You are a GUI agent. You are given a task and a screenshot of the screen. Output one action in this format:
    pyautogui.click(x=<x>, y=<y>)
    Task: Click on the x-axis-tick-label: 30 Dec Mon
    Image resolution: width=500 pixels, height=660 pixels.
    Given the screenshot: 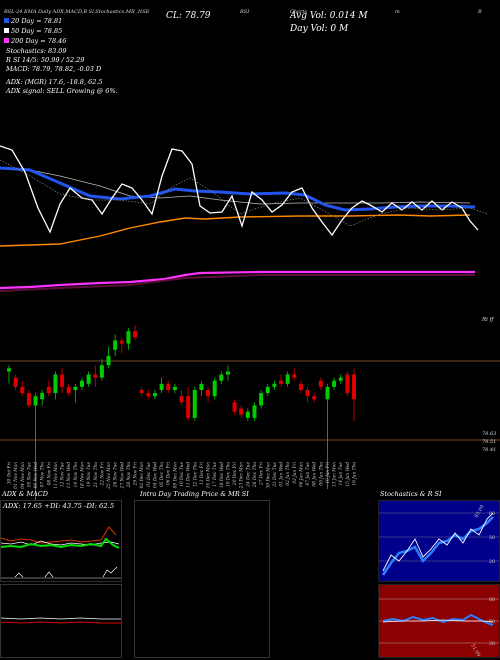 What is the action you would take?
    pyautogui.click(x=268, y=475)
    